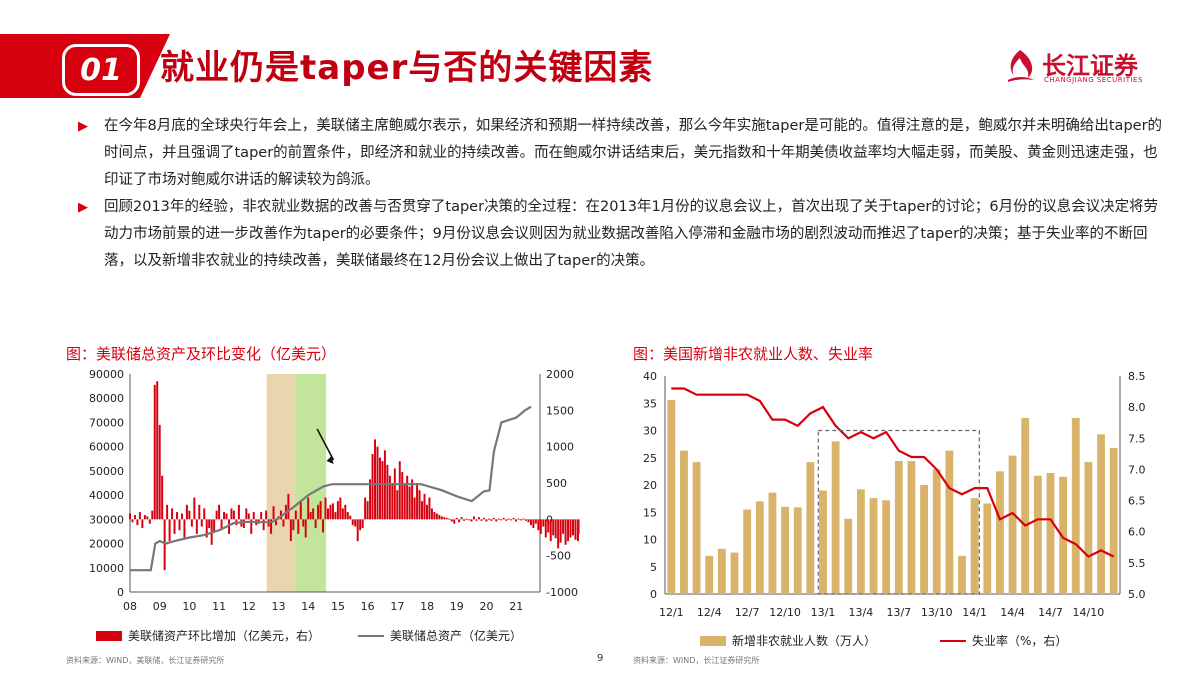 The image size is (1200, 675). Describe the element at coordinates (788, 640) in the screenshot. I see `legend-nonfarm: 新增非农就业人数（万人）` at that location.